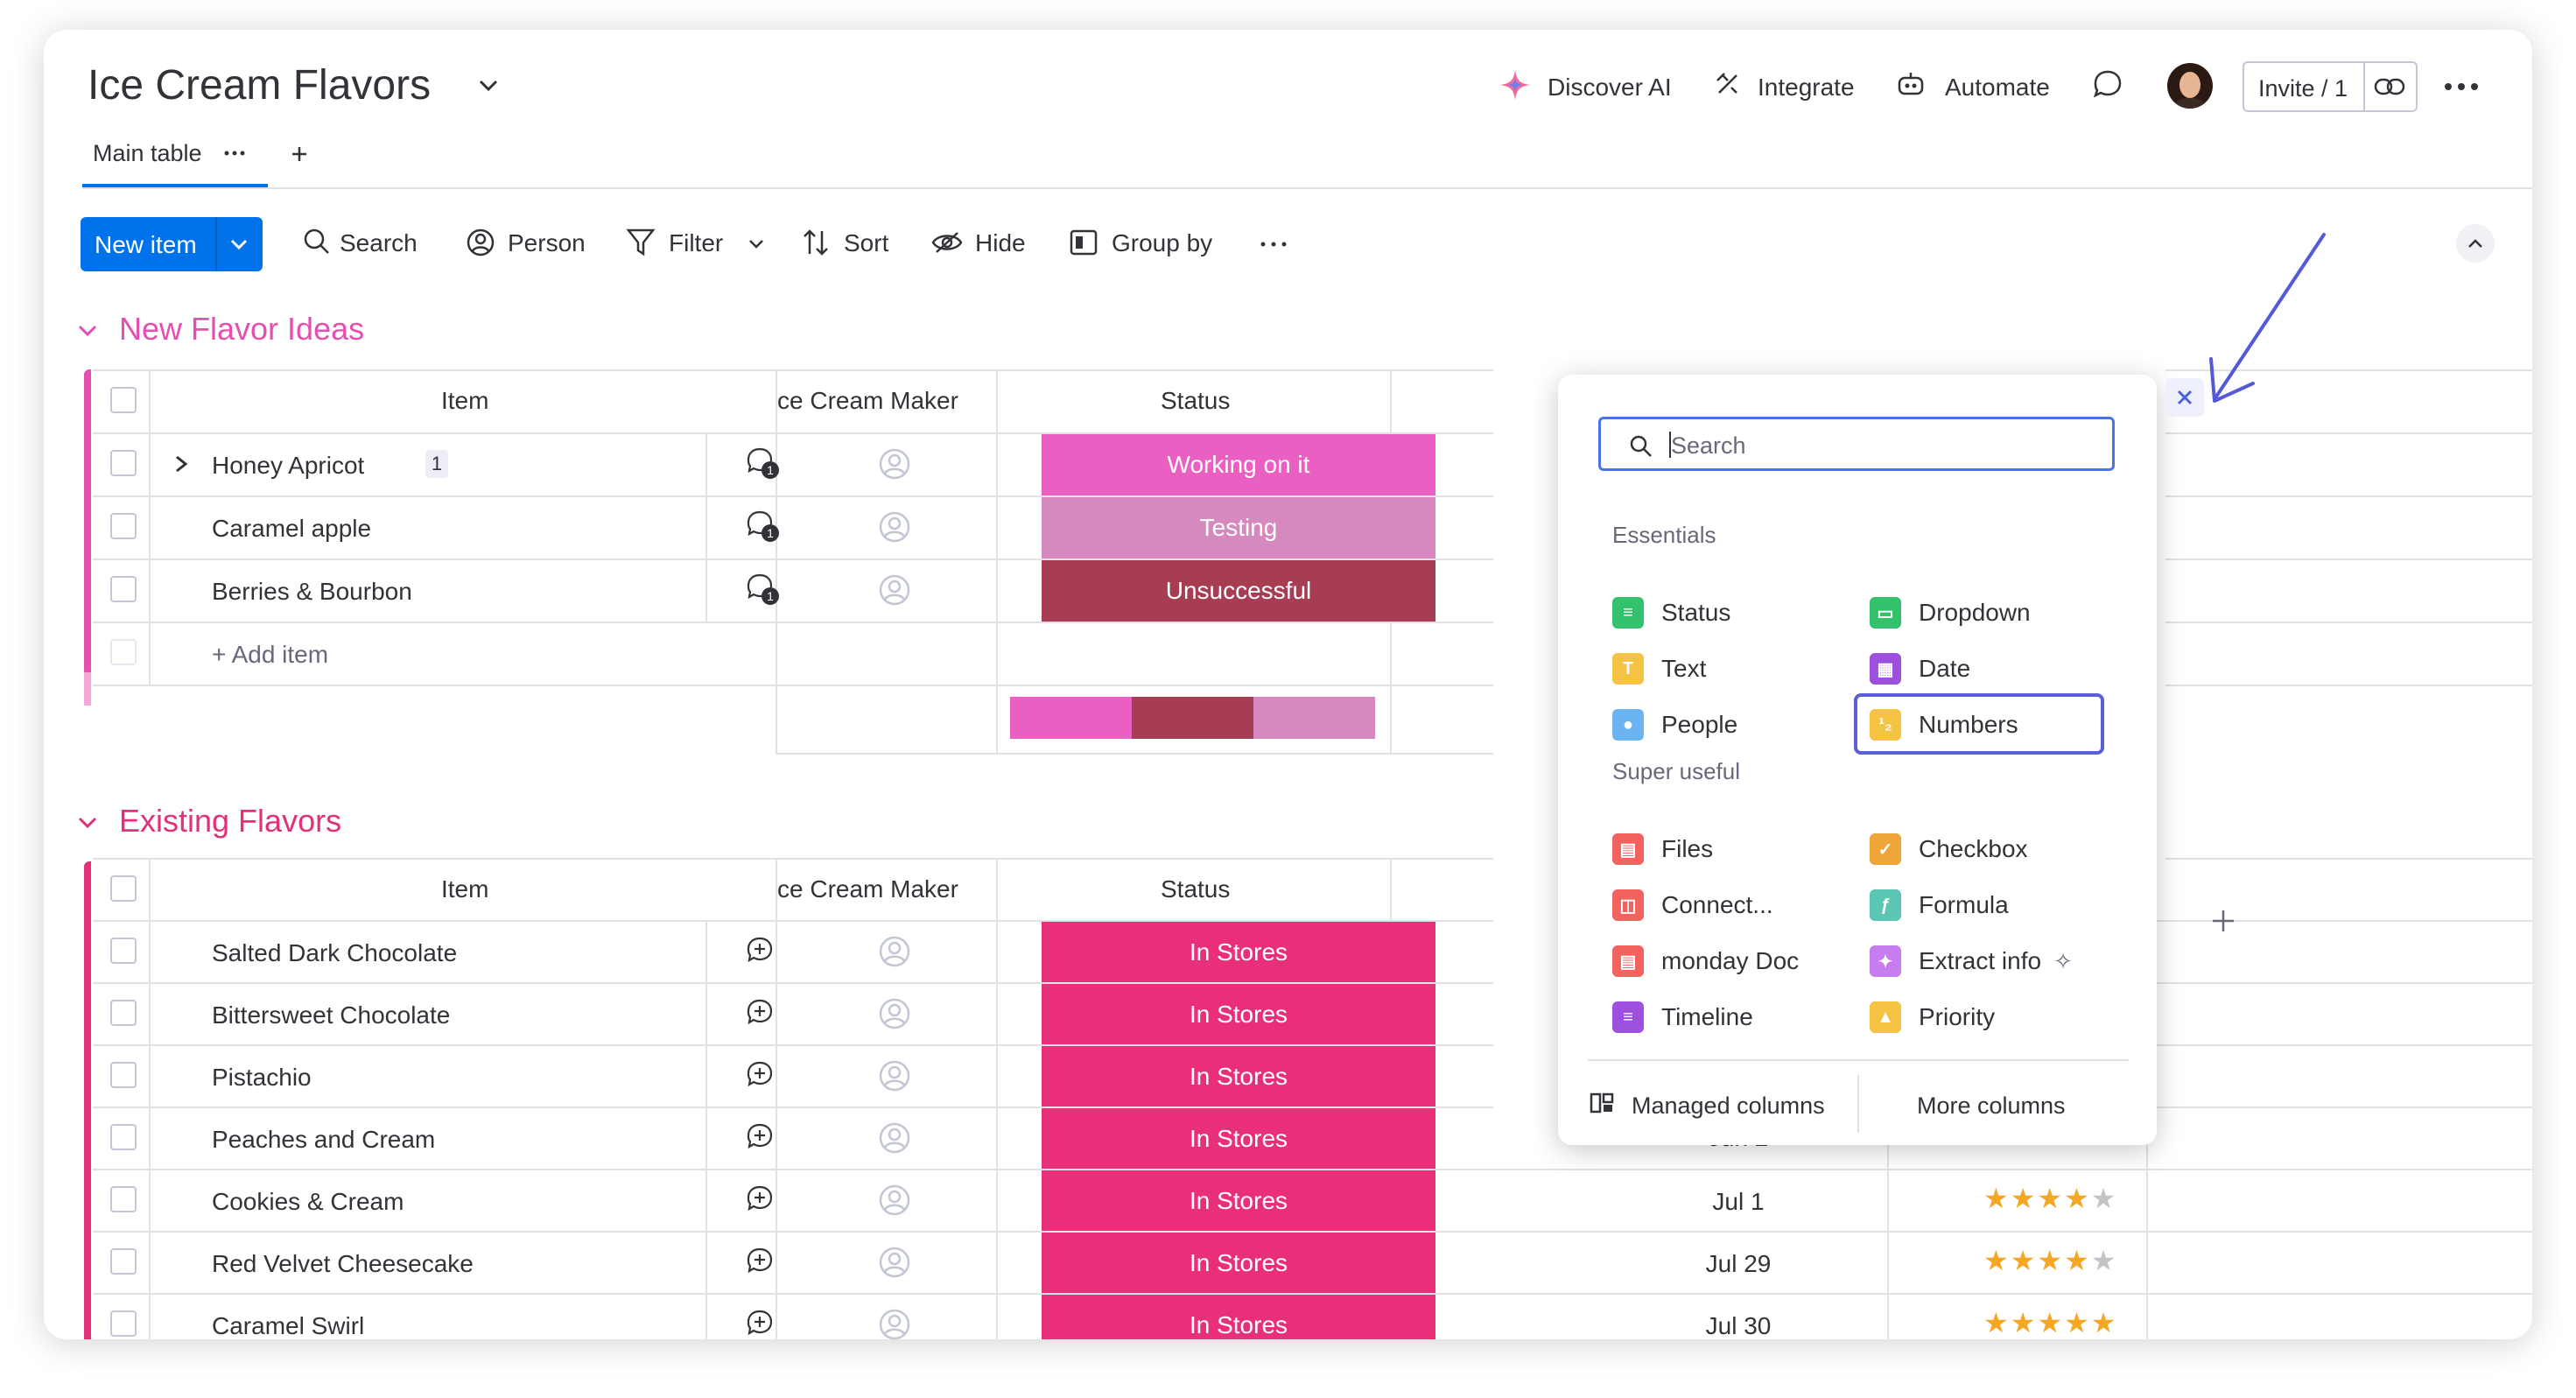  What do you see at coordinates (1239, 527) in the screenshot?
I see `status-cell: Testing` at bounding box center [1239, 527].